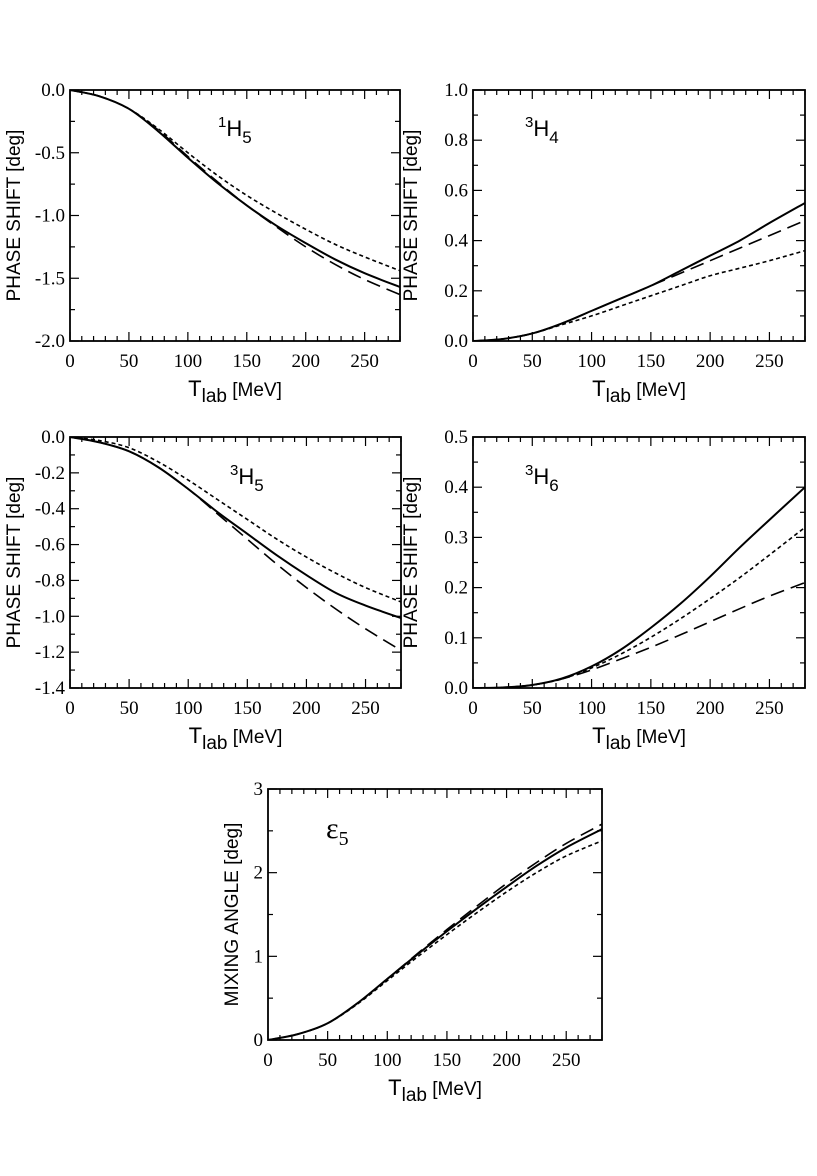  What do you see at coordinates (259, 789) in the screenshot?
I see `y-tick-label: 3` at bounding box center [259, 789].